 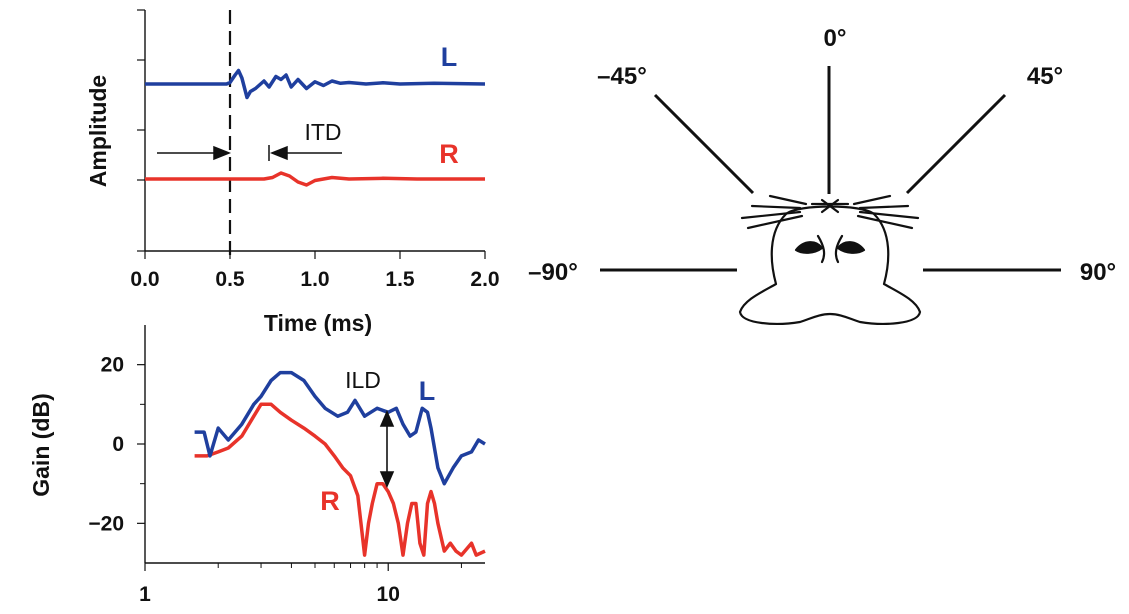 I want to click on bottom-x-tick-label: 10, so click(x=388, y=594).